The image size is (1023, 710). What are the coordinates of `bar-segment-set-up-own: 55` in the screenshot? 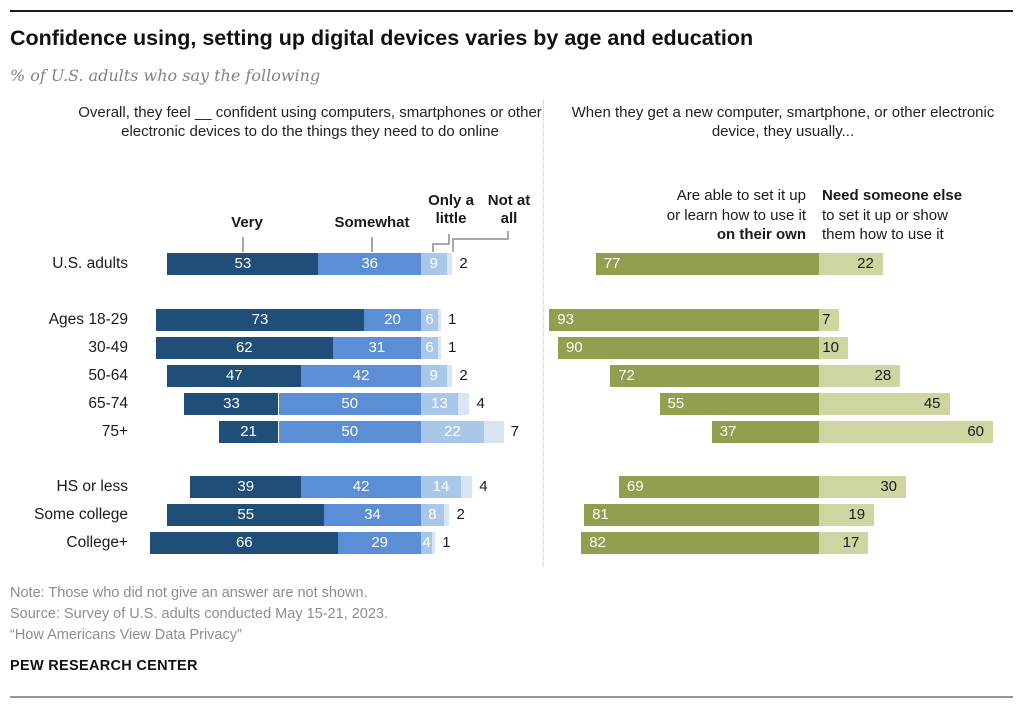 It's located at (739, 404).